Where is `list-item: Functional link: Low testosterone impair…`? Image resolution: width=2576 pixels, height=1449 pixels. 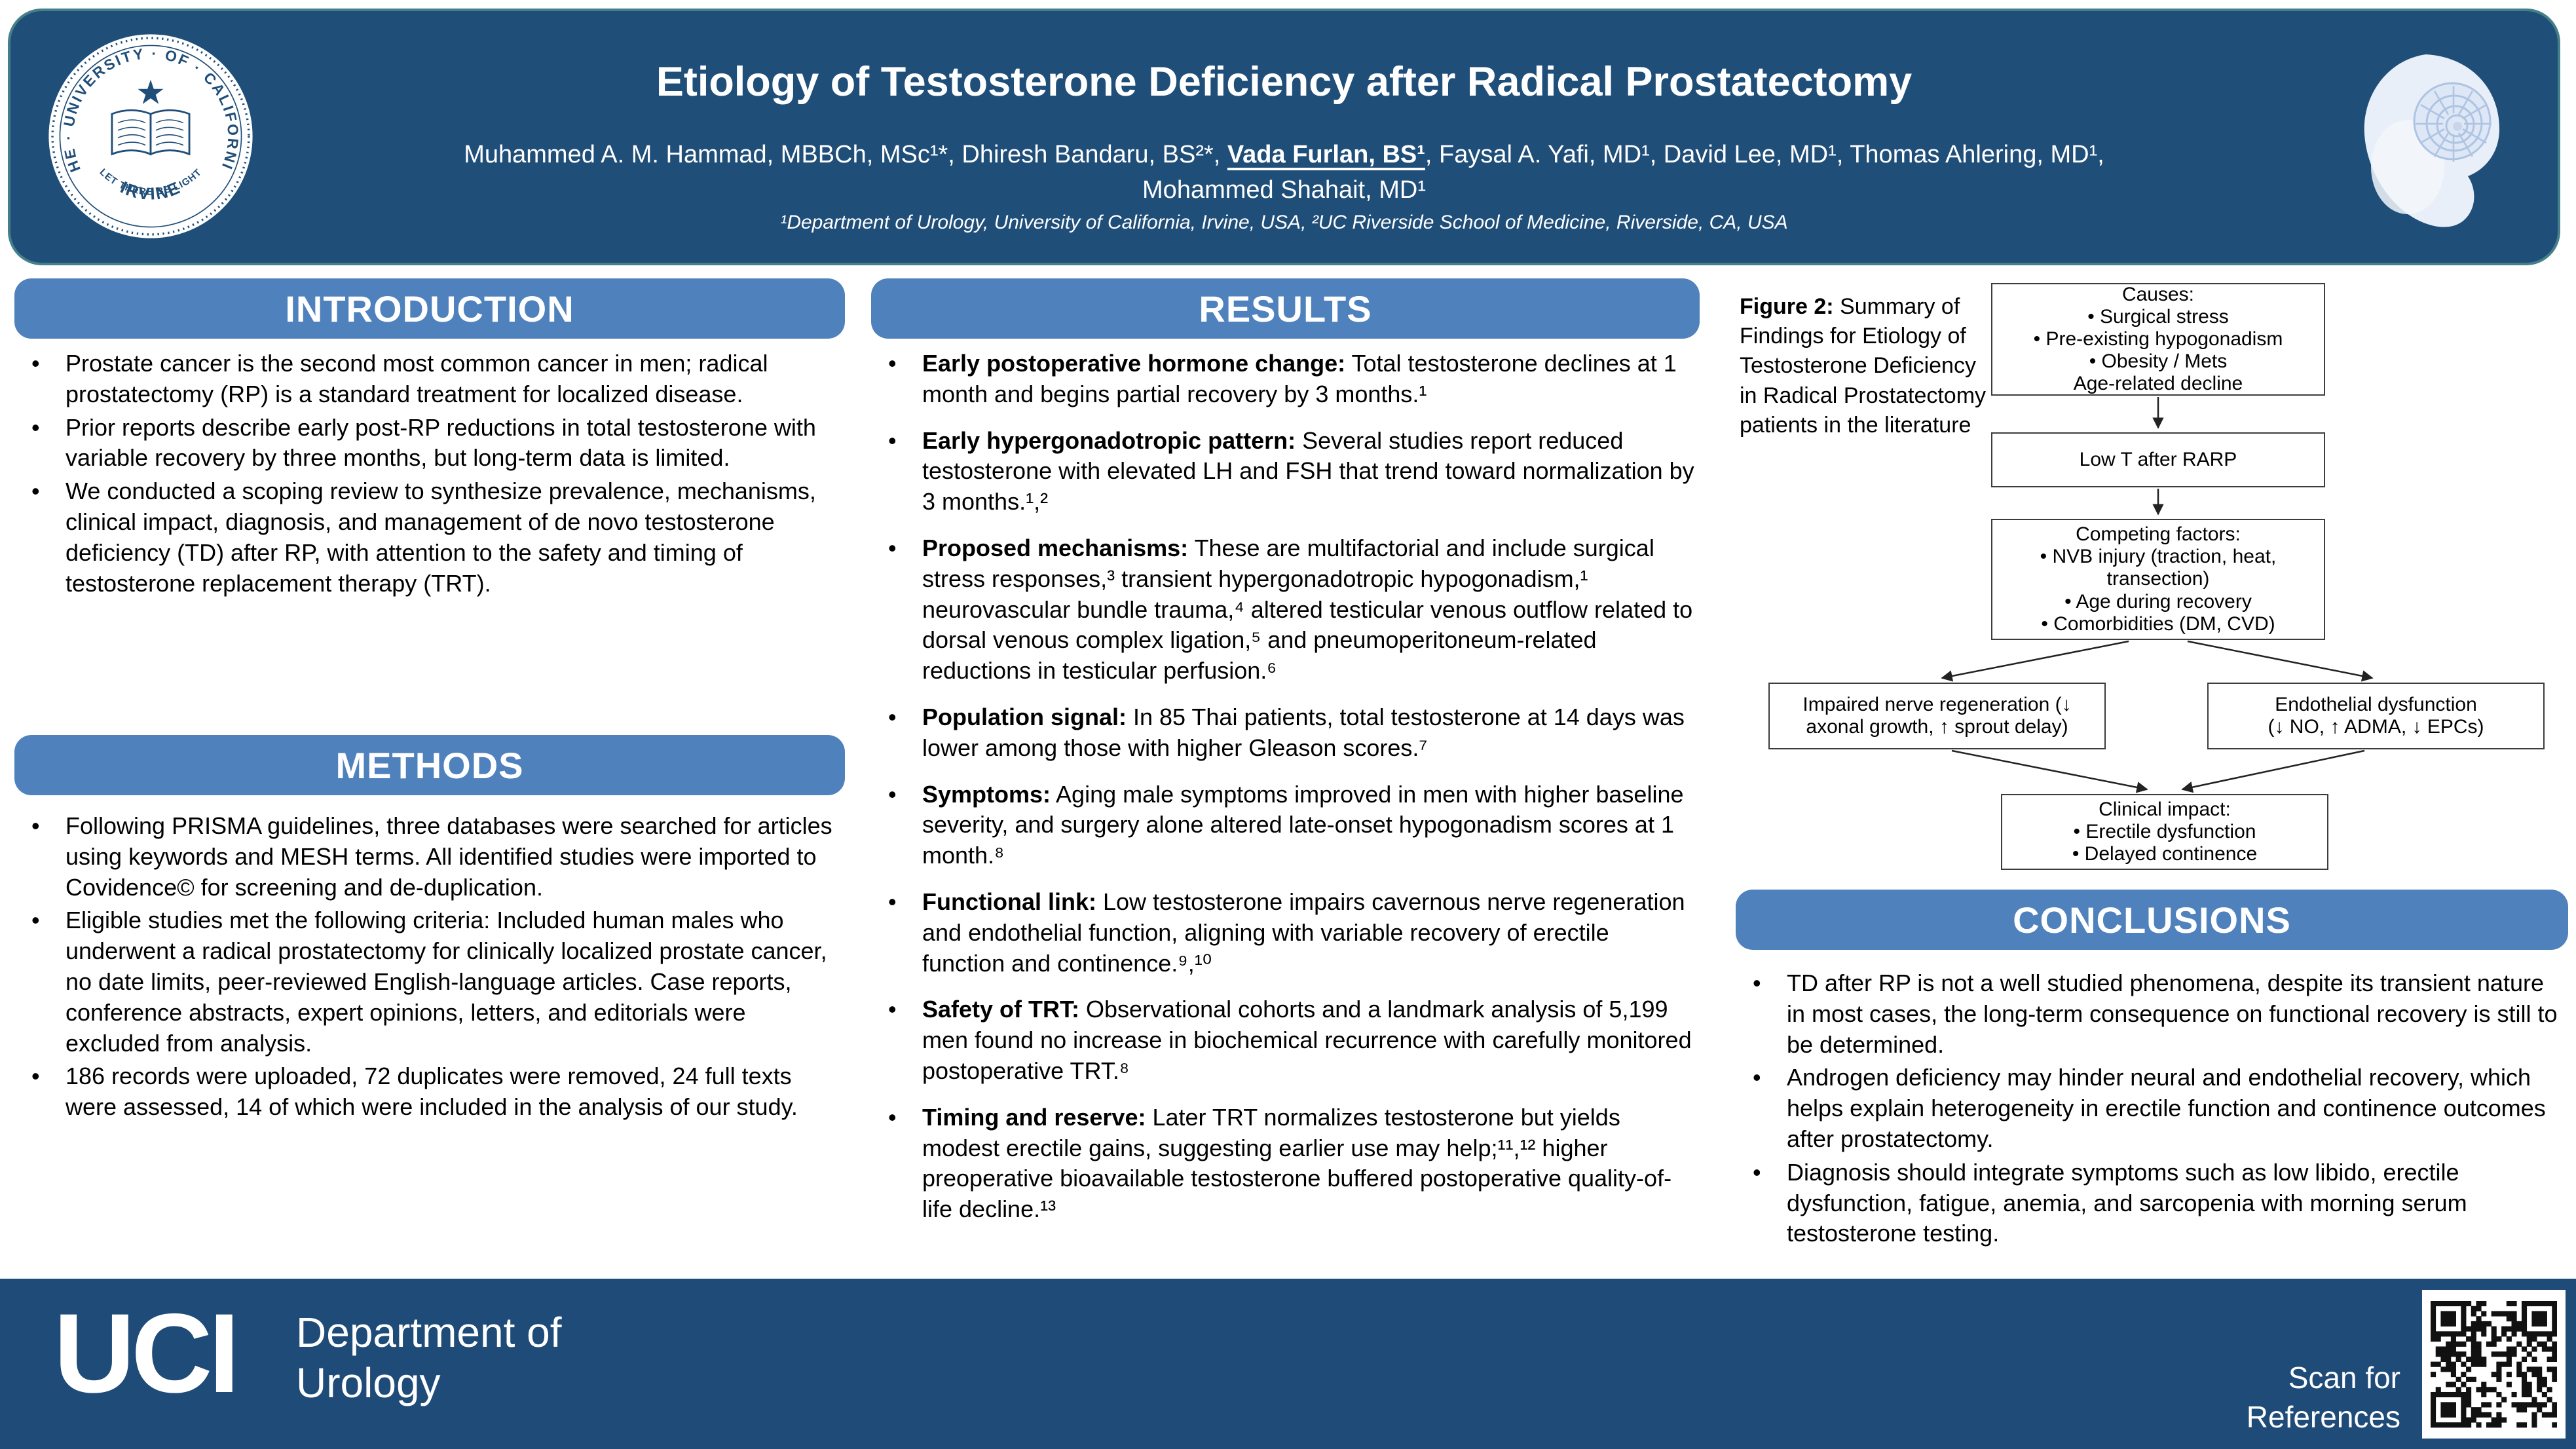 list-item: Functional link: Low testosterone impair… is located at coordinates (1284, 933).